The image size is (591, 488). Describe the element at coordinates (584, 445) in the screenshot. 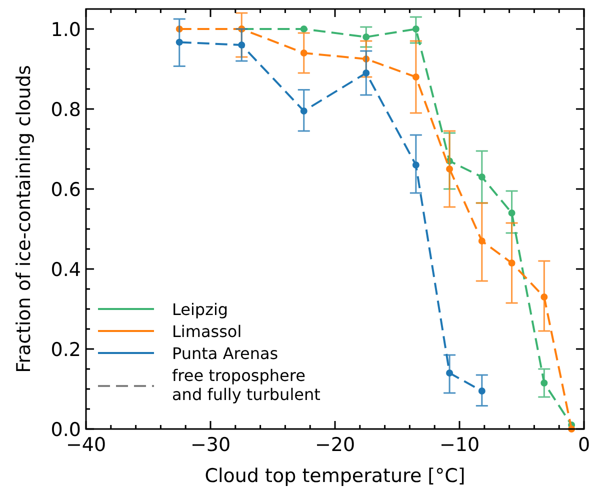

I see `x-tick-label: 0` at that location.